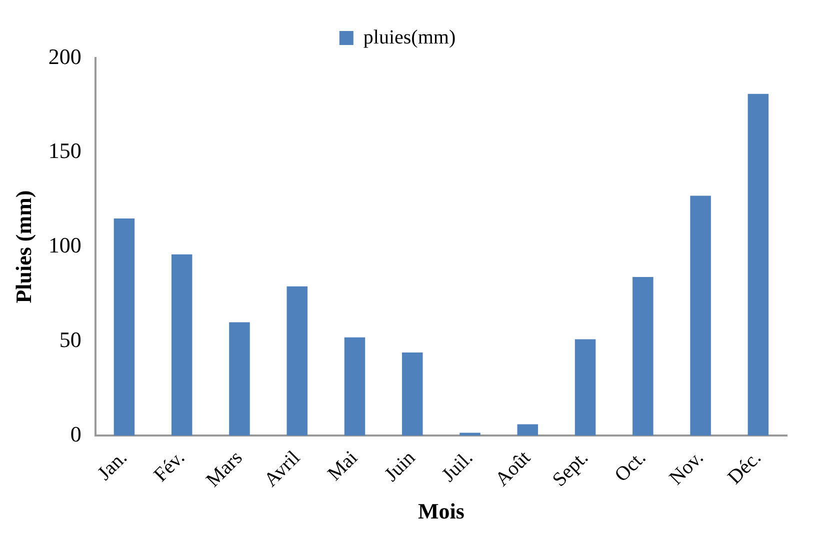 This screenshot has width=815, height=538. I want to click on y-tick-label: 0, so click(76, 433).